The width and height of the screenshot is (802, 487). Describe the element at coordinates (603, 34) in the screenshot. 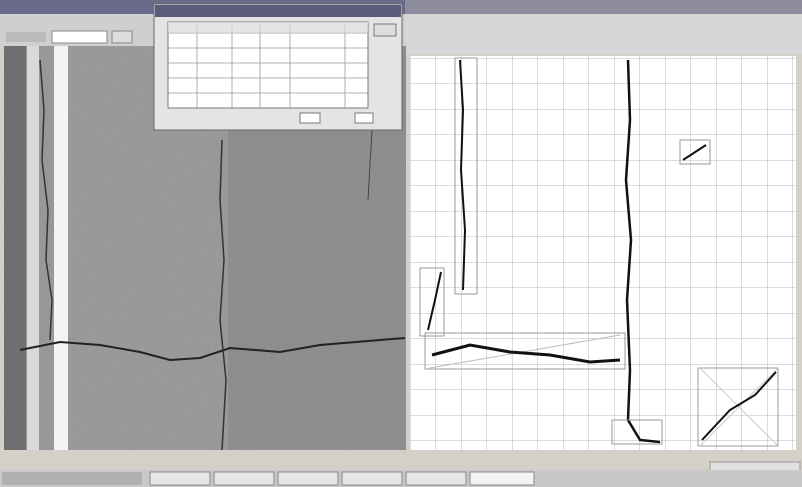

I see `right-header` at that location.